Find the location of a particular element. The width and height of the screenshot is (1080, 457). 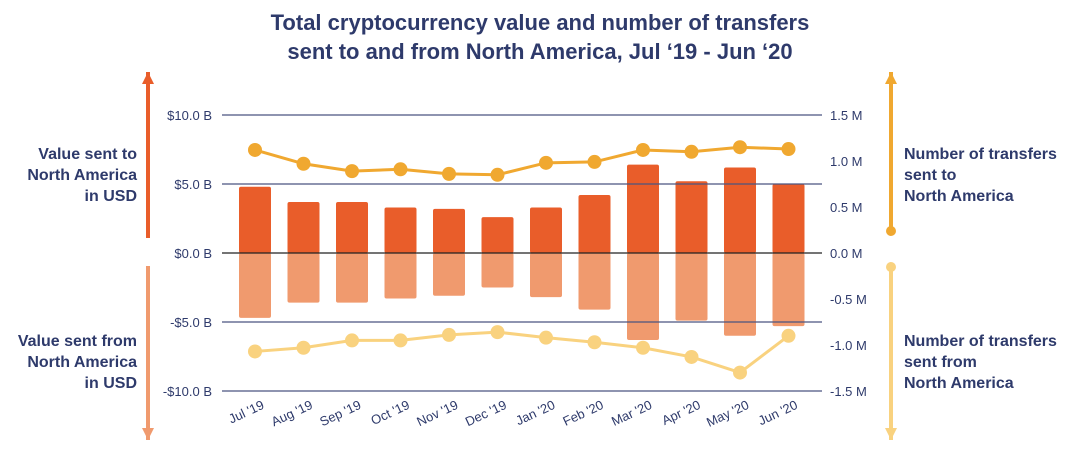

x-tick-label: Feb '20 is located at coordinates (582, 413).